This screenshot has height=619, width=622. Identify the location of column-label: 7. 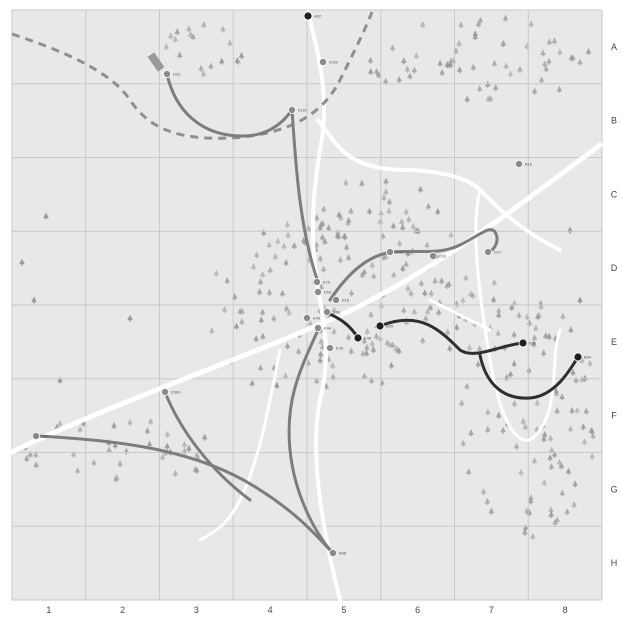
(491, 610).